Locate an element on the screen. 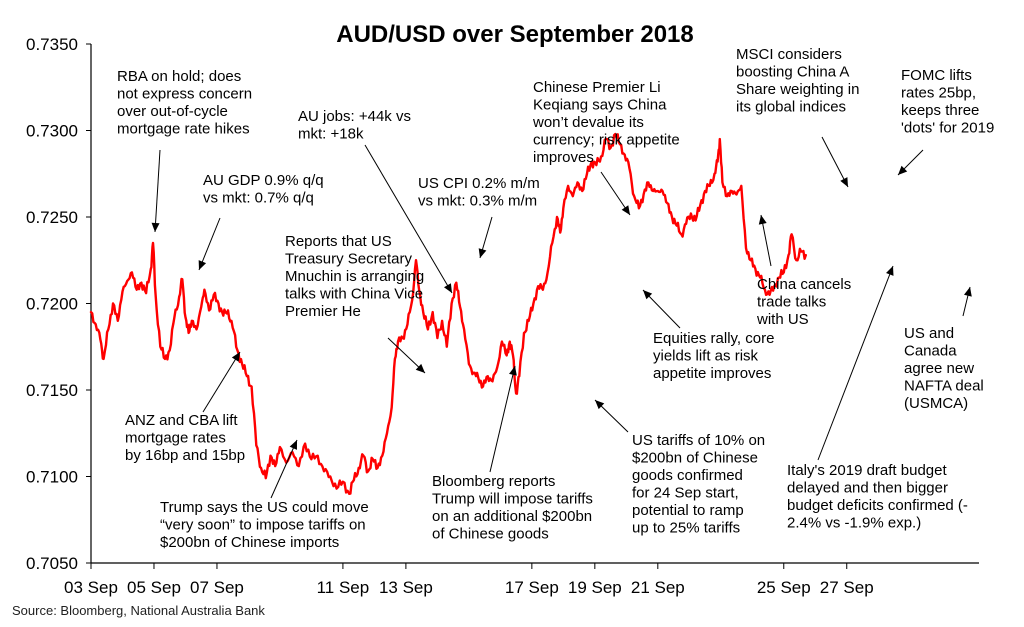  annotation-line: Trump will impose tariffs is located at coordinates (512, 499).